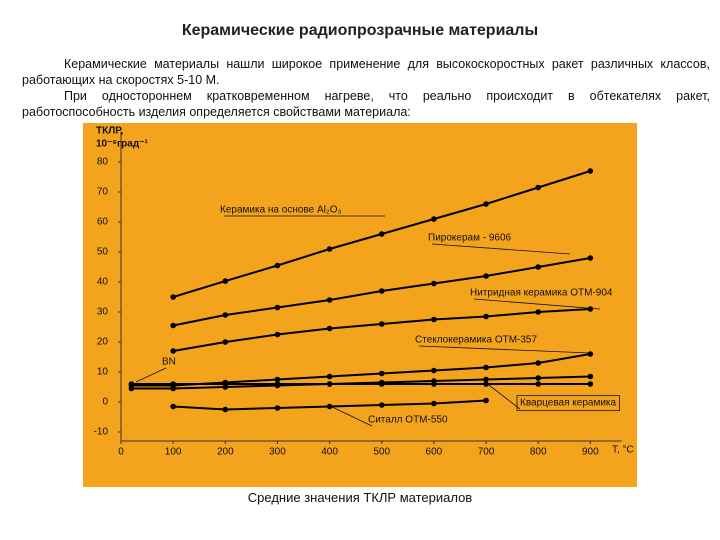 This screenshot has height=540, width=720. Describe the element at coordinates (103, 372) in the screenshot. I see `y-tick-label: 10` at that location.